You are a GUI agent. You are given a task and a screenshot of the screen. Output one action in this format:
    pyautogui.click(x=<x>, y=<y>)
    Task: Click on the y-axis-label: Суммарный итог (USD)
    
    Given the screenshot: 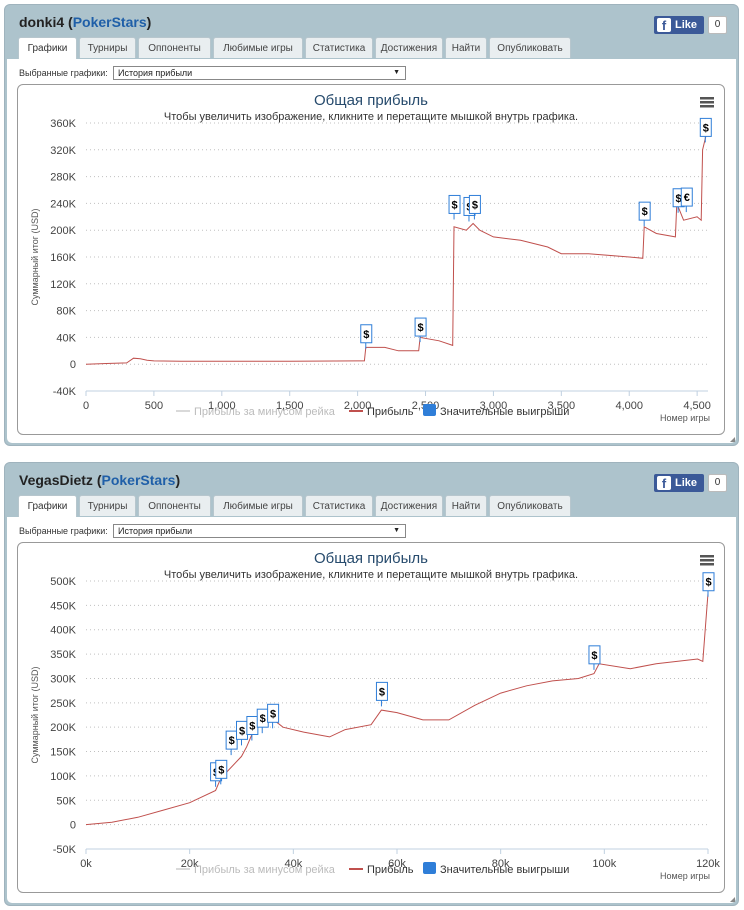 What is the action you would take?
    pyautogui.click(x=35, y=714)
    